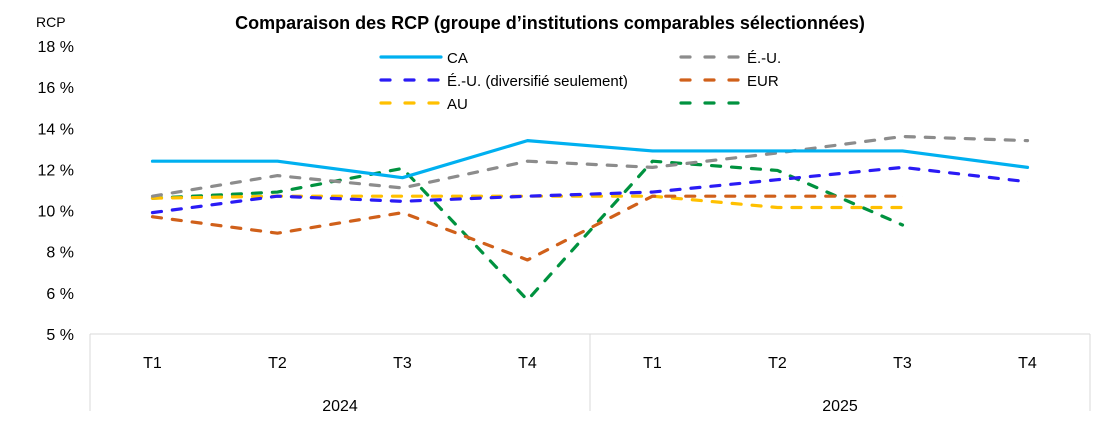  I want to click on series-line--u-diversifi-seulement-, so click(590, 190).